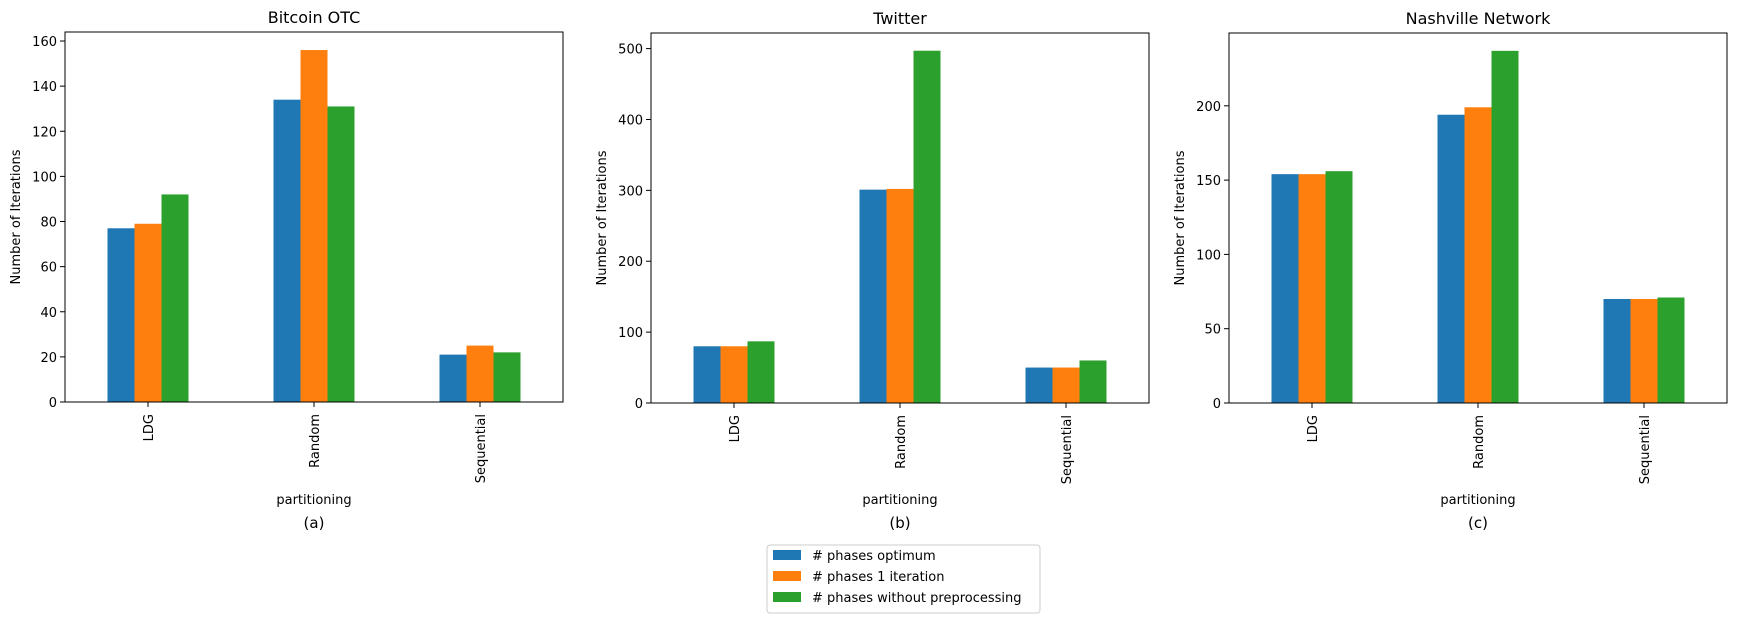 The image size is (1740, 628). I want to click on y-tick-label: 500, so click(630, 50).